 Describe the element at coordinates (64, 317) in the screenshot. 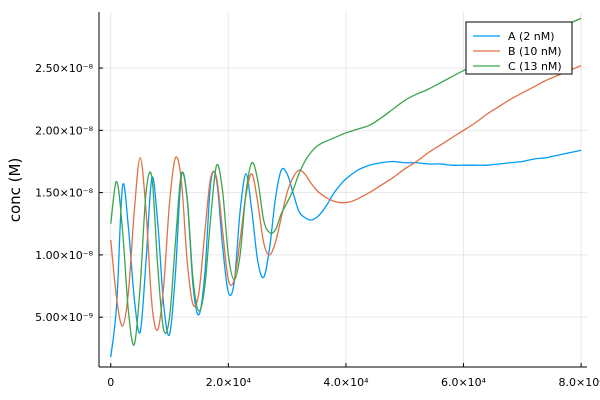

I see `y-tick-label: 5.00×10⁻⁹` at that location.